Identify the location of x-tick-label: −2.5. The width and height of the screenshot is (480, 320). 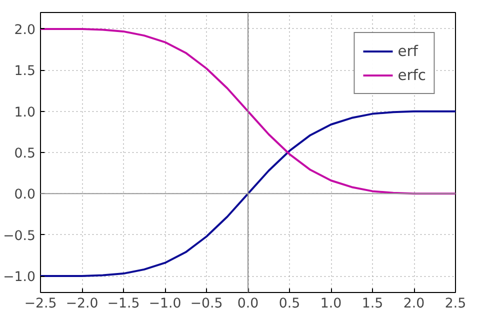
(40, 304).